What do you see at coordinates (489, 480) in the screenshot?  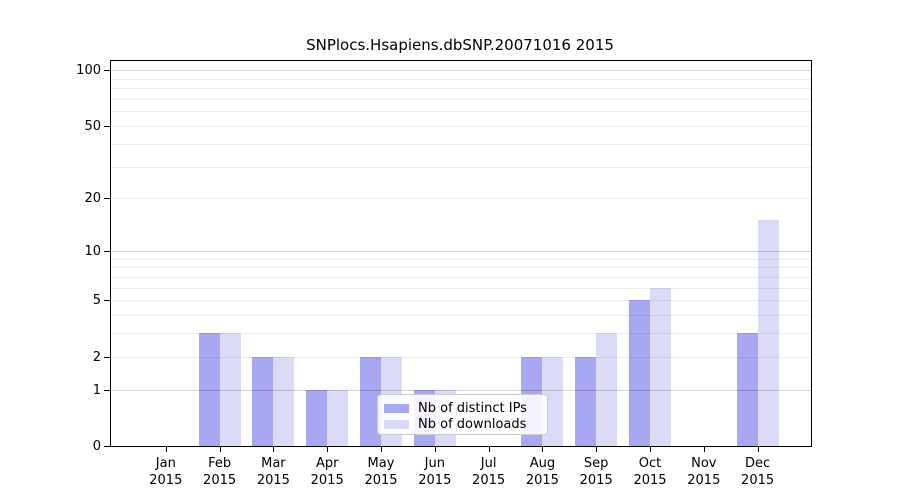 I see `x-tick-year-jul: 2015` at bounding box center [489, 480].